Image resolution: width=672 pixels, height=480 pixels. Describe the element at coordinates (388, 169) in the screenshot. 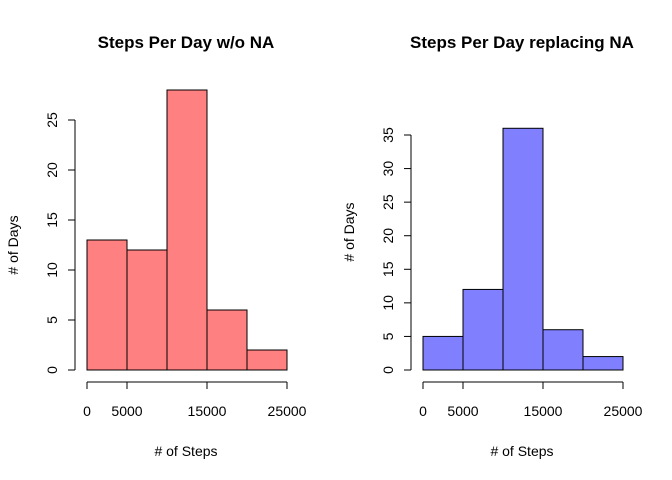

I see `y-tick-label: 30` at that location.